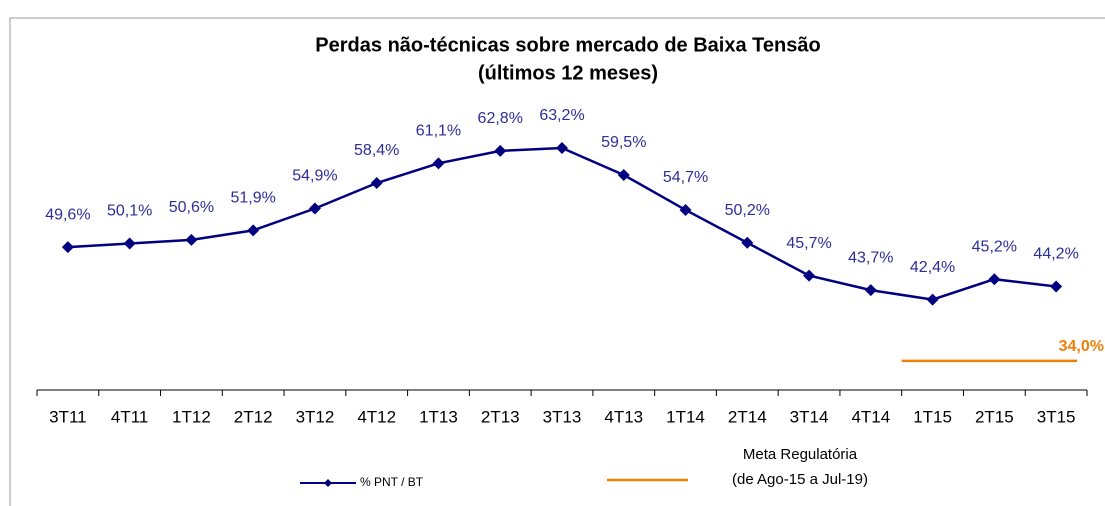 Image resolution: width=1105 pixels, height=506 pixels. What do you see at coordinates (932, 267) in the screenshot?
I see `value-label: 42,4%` at bounding box center [932, 267].